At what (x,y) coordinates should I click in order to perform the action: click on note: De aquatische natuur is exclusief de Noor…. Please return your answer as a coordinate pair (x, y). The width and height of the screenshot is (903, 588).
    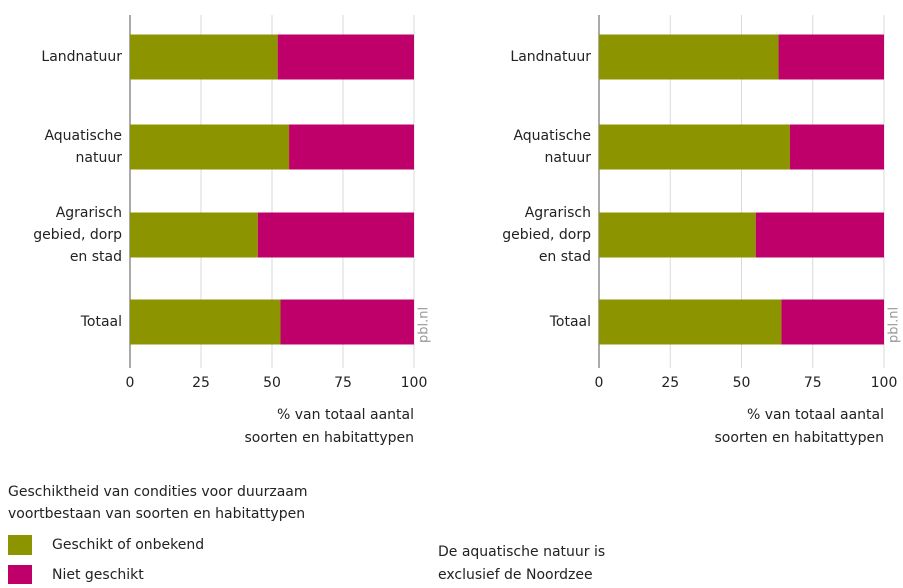
    Looking at the image, I should click on (521, 563).